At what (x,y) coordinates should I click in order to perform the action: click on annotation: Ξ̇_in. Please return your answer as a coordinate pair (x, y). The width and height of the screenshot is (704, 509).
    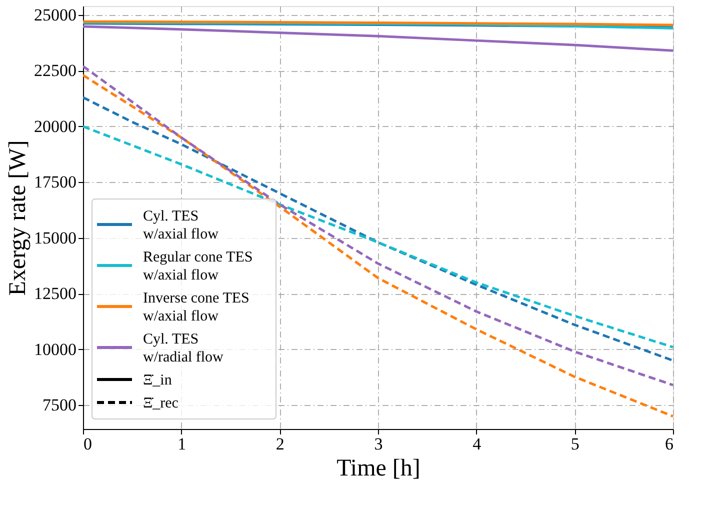
    Looking at the image, I should click on (157, 380).